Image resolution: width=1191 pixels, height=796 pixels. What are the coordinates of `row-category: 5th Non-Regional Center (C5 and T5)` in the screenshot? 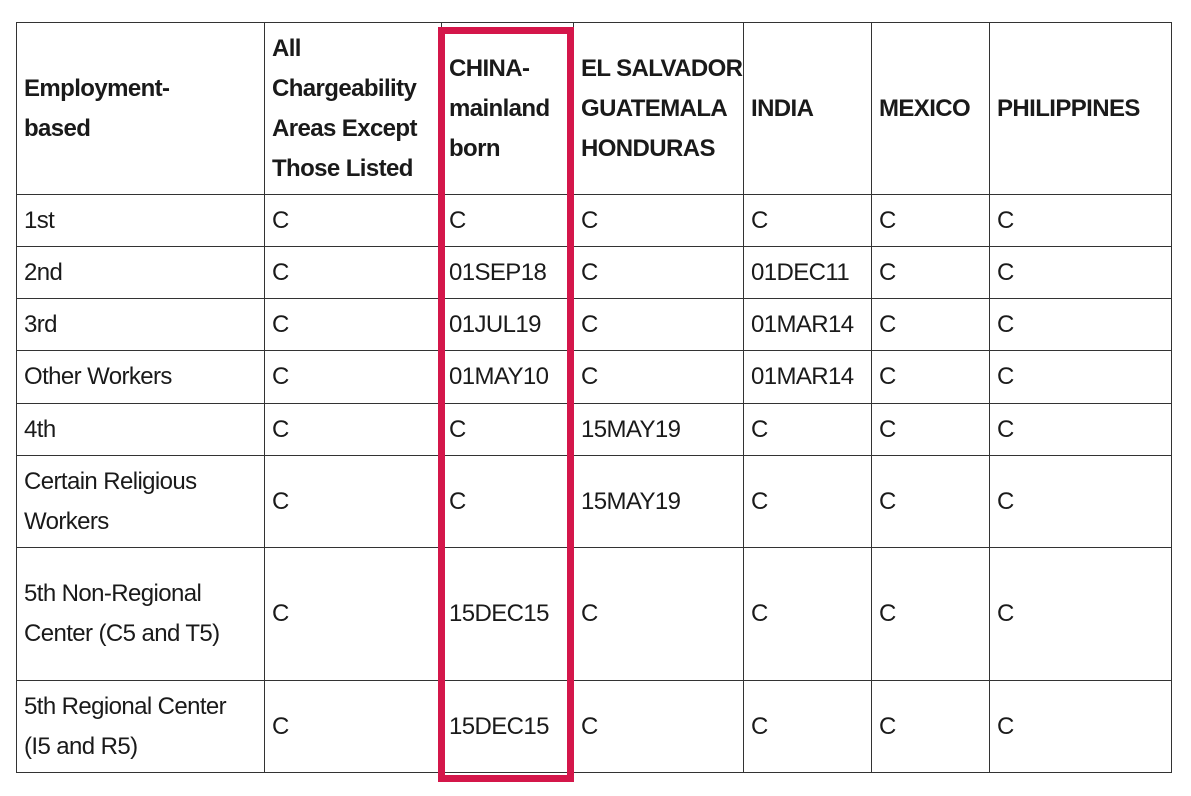 It's located at (140, 614).